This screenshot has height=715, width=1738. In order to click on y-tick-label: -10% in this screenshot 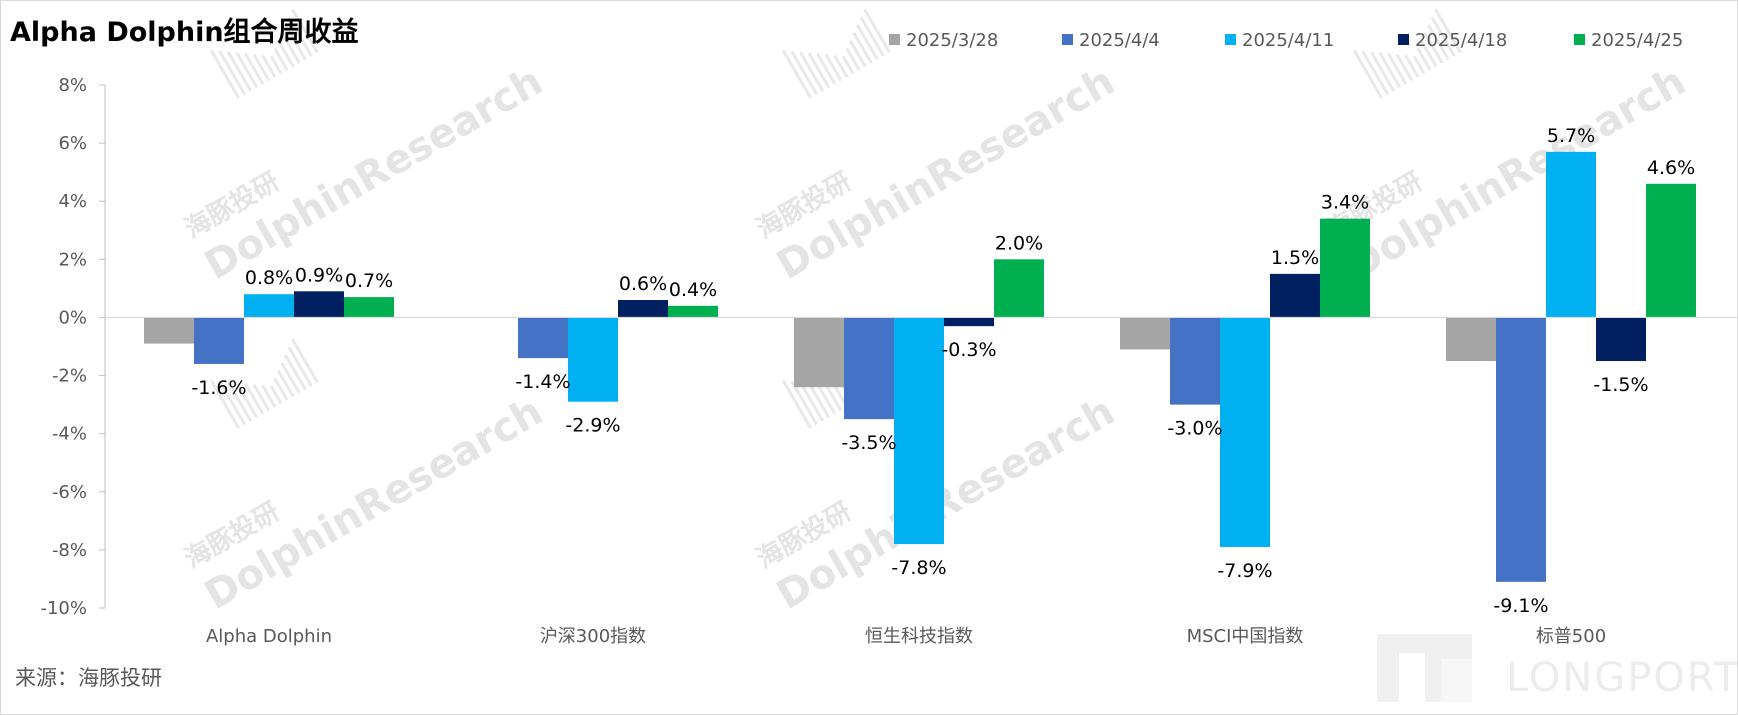, I will do `click(63, 608)`.